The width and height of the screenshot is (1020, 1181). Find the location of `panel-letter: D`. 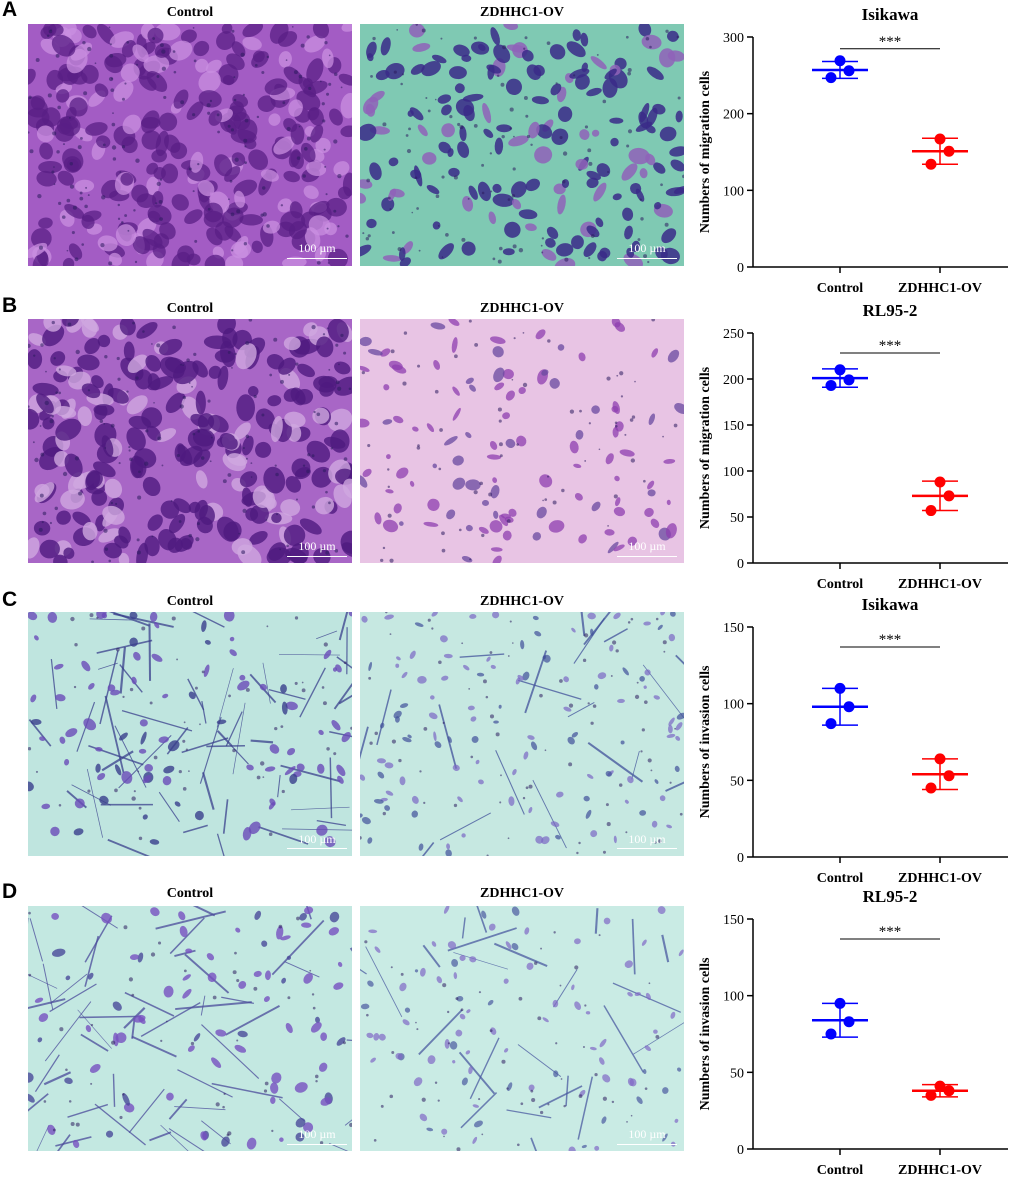

panel-letter: D is located at coordinates (10, 891).